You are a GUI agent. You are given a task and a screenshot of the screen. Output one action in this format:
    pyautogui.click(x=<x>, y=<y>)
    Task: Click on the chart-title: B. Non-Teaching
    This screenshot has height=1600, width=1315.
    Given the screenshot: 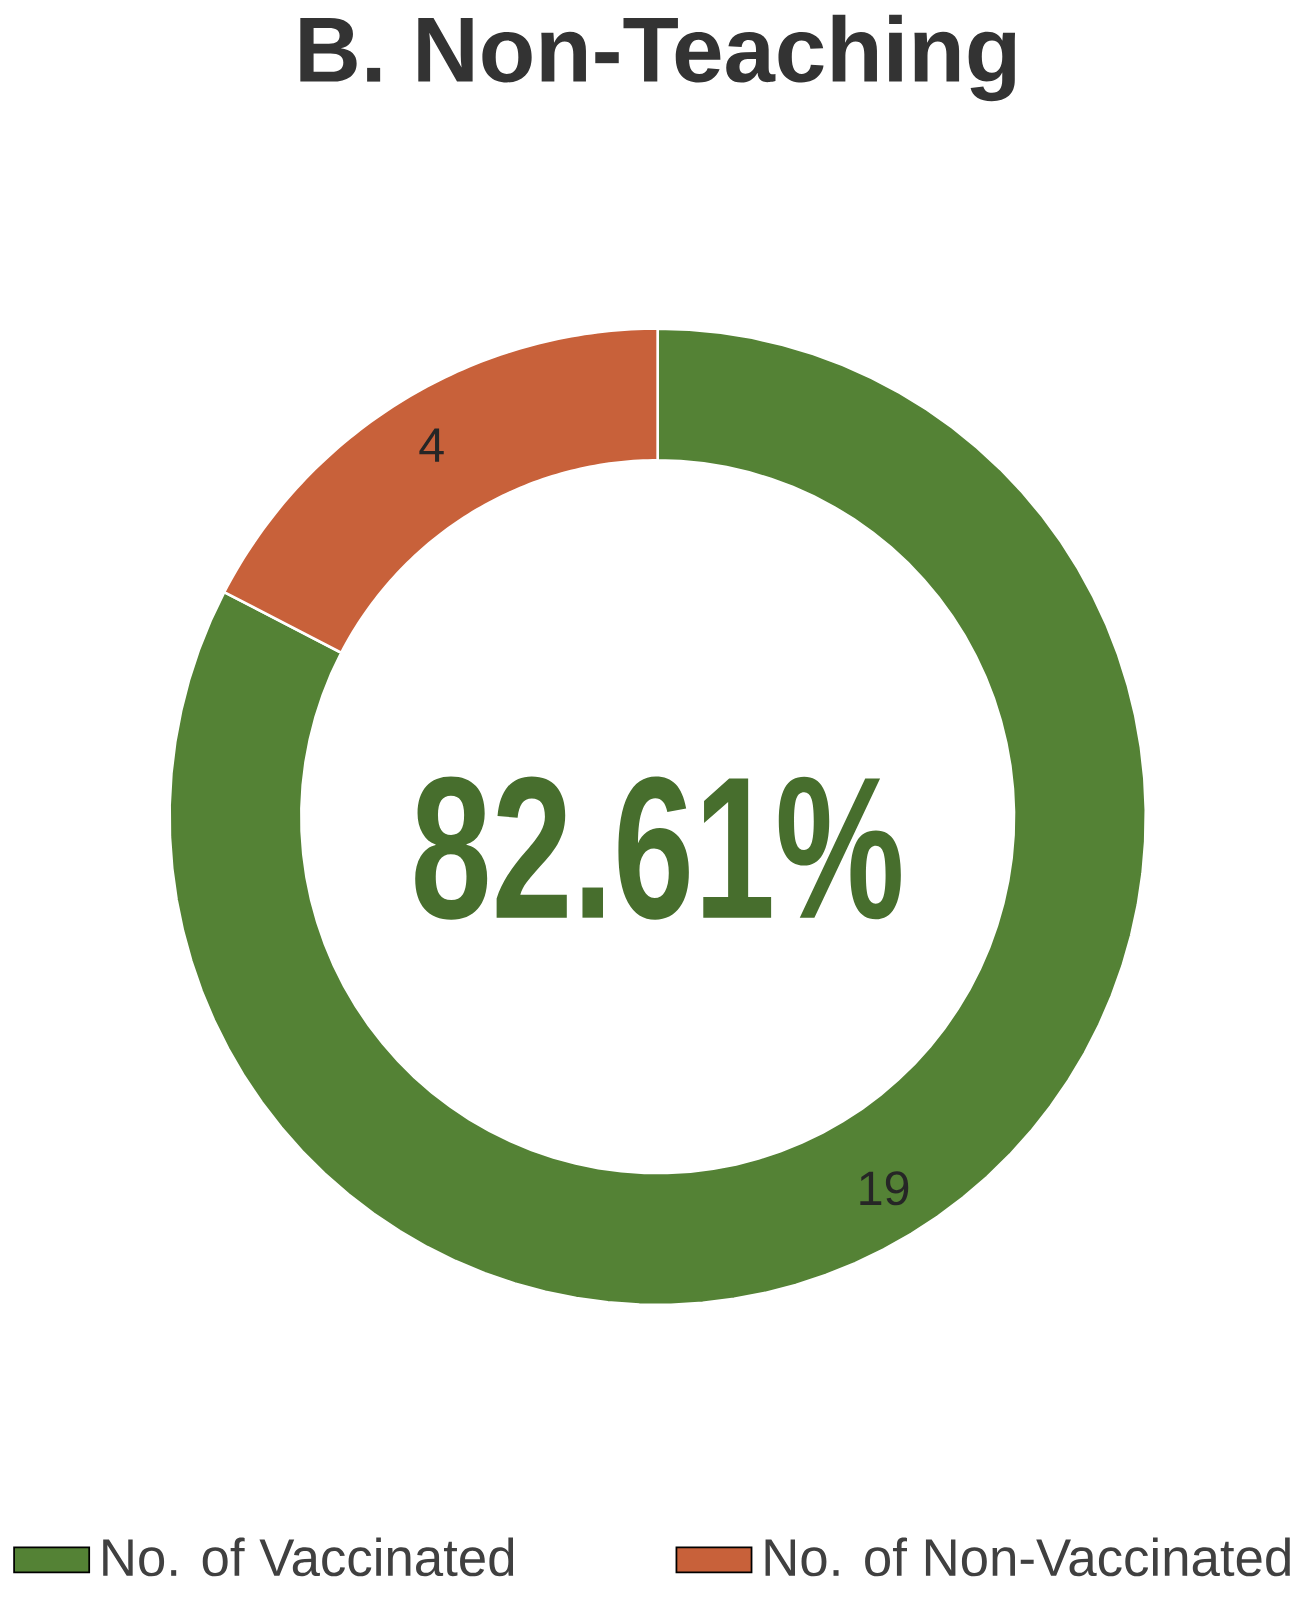 What is the action you would take?
    pyautogui.click(x=657, y=58)
    